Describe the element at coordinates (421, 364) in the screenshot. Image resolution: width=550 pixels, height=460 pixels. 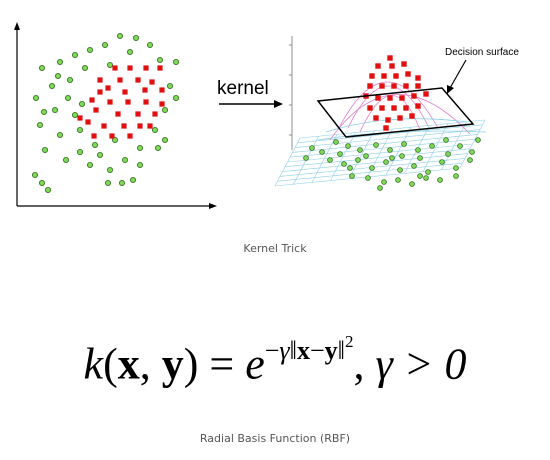
I see `formula-condition: γ > 0` at that location.